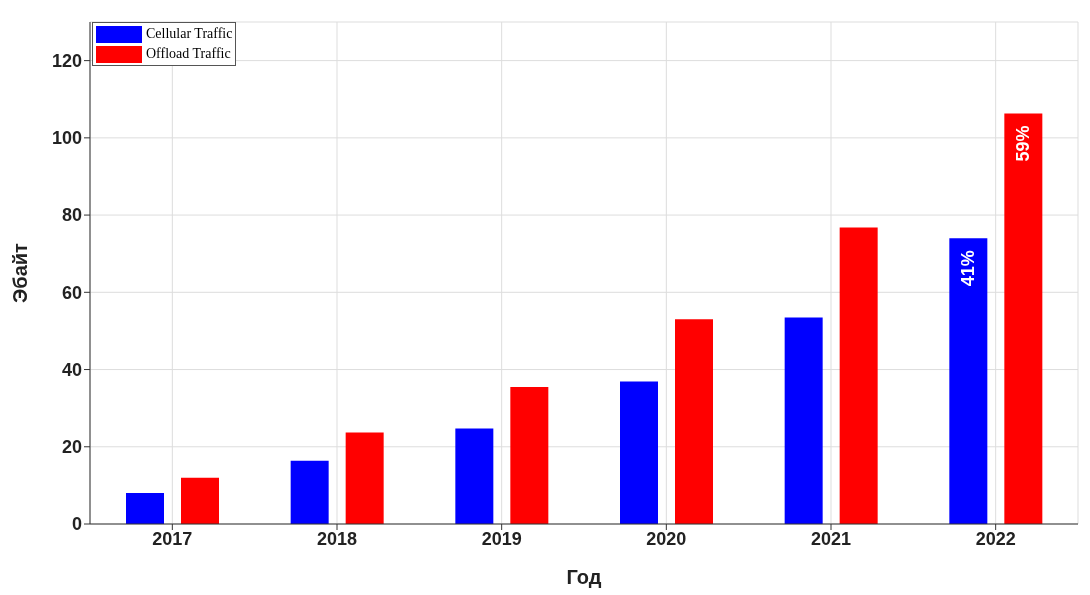 The height and width of the screenshot is (595, 1090). Describe the element at coordinates (831, 538) in the screenshot. I see `x-tick-label: 2021` at that location.